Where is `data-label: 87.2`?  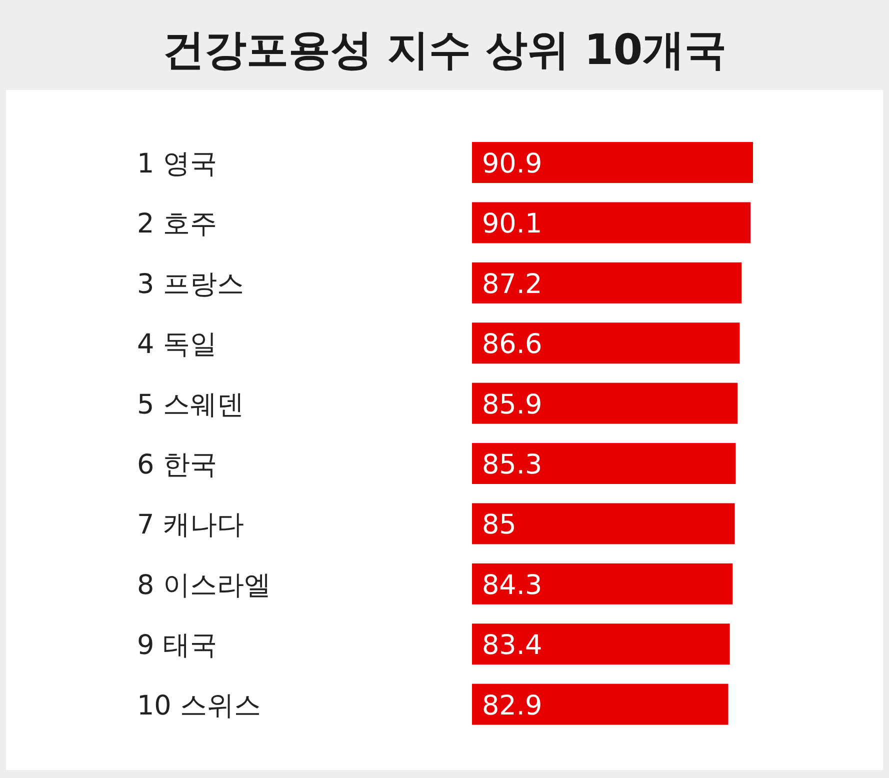
data-label: 87.2 is located at coordinates (512, 284).